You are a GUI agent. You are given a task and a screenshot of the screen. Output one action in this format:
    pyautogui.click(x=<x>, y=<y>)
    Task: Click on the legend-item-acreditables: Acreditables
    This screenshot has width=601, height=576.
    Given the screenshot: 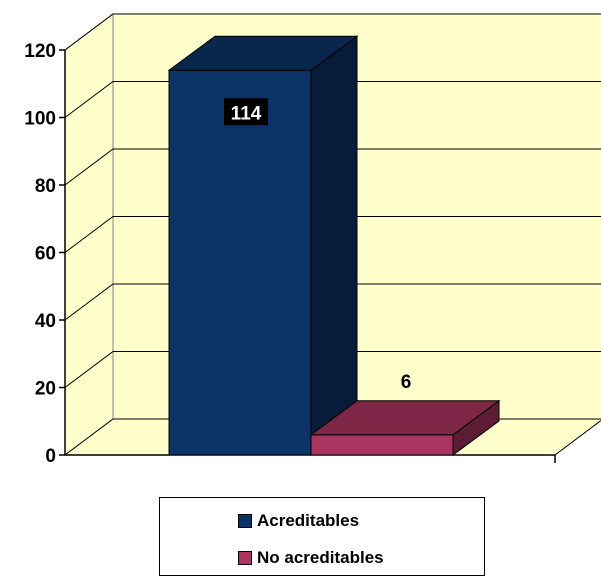 What is the action you would take?
    pyautogui.click(x=298, y=521)
    